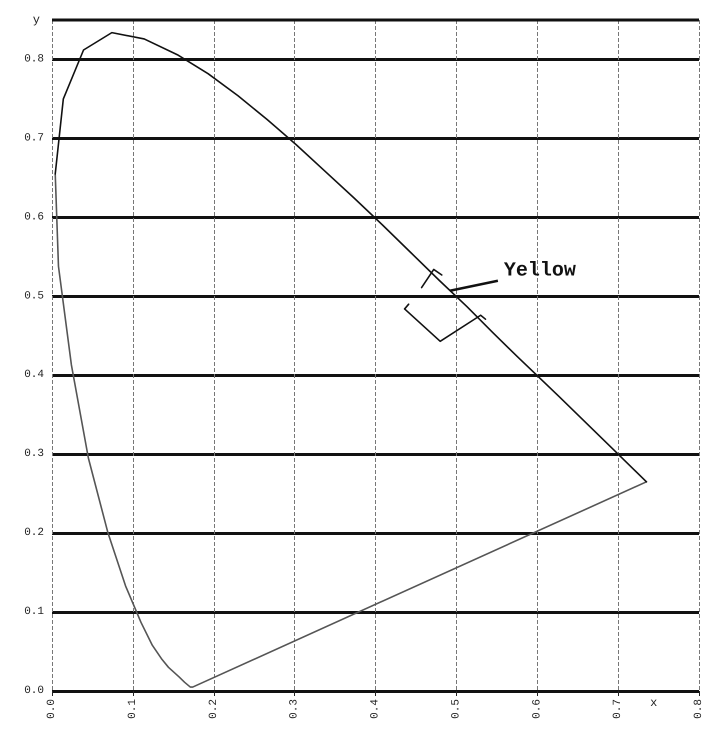  What do you see at coordinates (294, 709) in the screenshot?
I see `x-tick-label: 0.3` at bounding box center [294, 709].